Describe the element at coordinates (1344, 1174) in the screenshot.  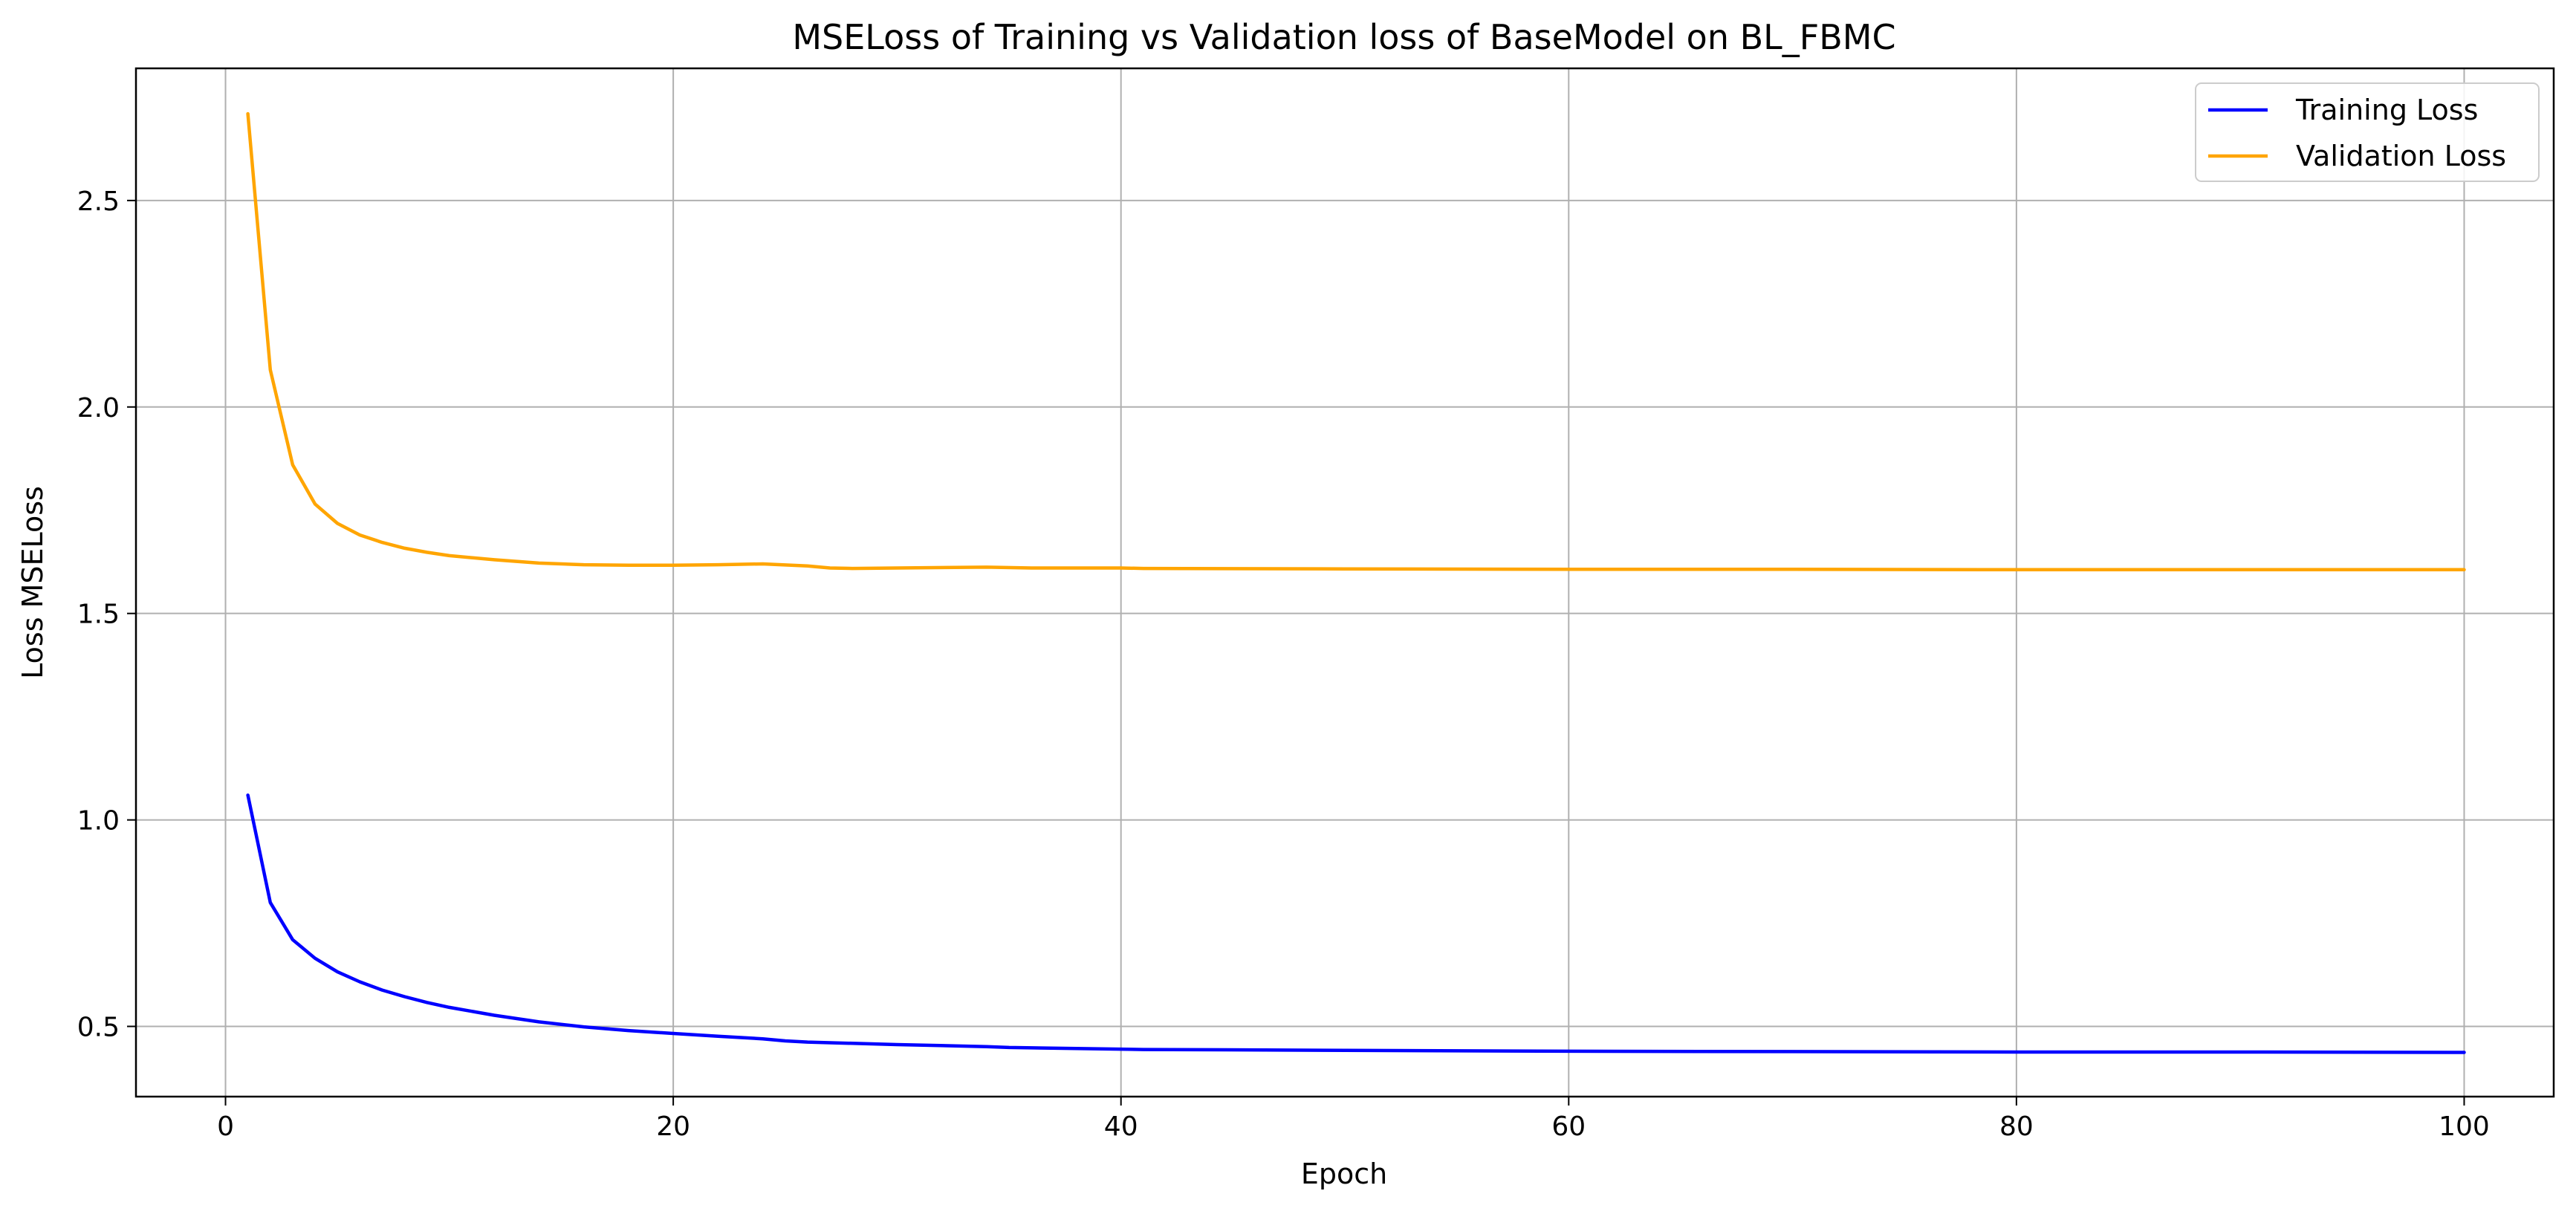
I see `x-axis-label: Epoch` at that location.